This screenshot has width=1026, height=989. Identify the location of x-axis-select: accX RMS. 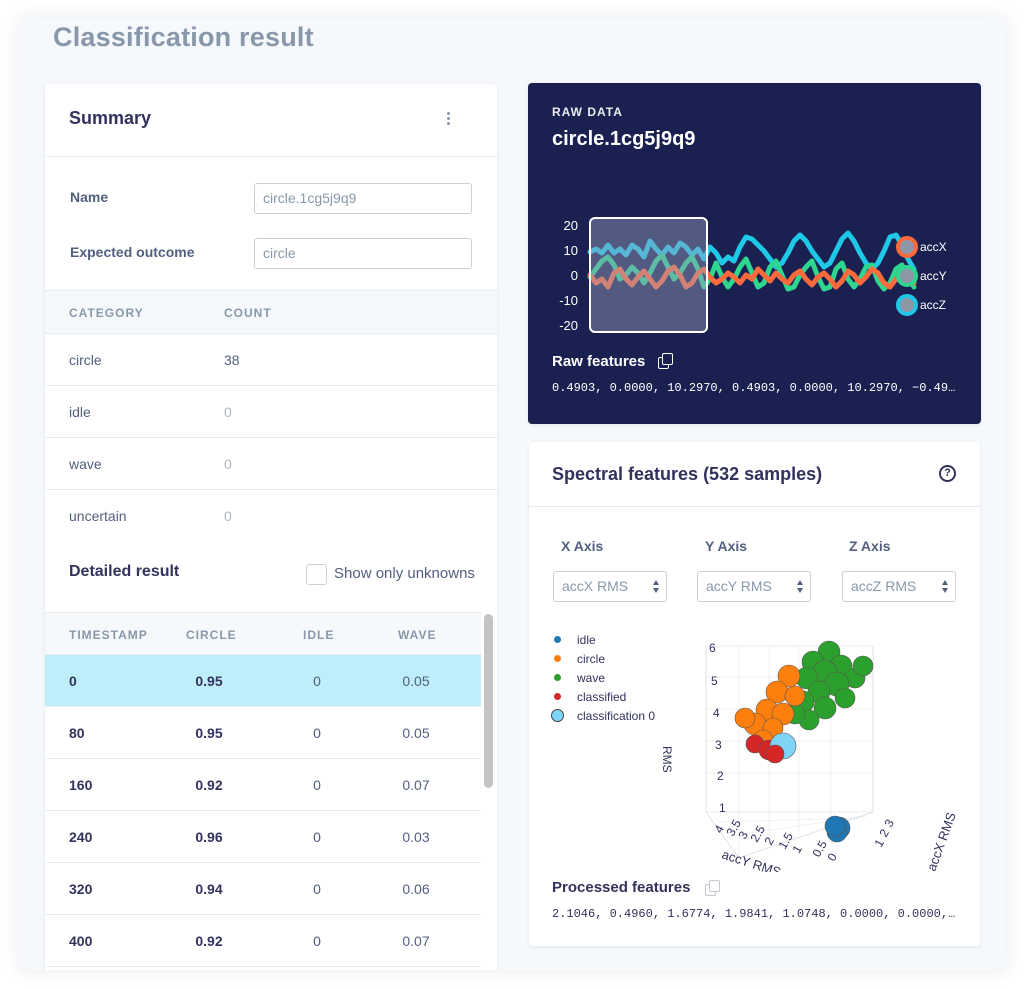
(610, 586).